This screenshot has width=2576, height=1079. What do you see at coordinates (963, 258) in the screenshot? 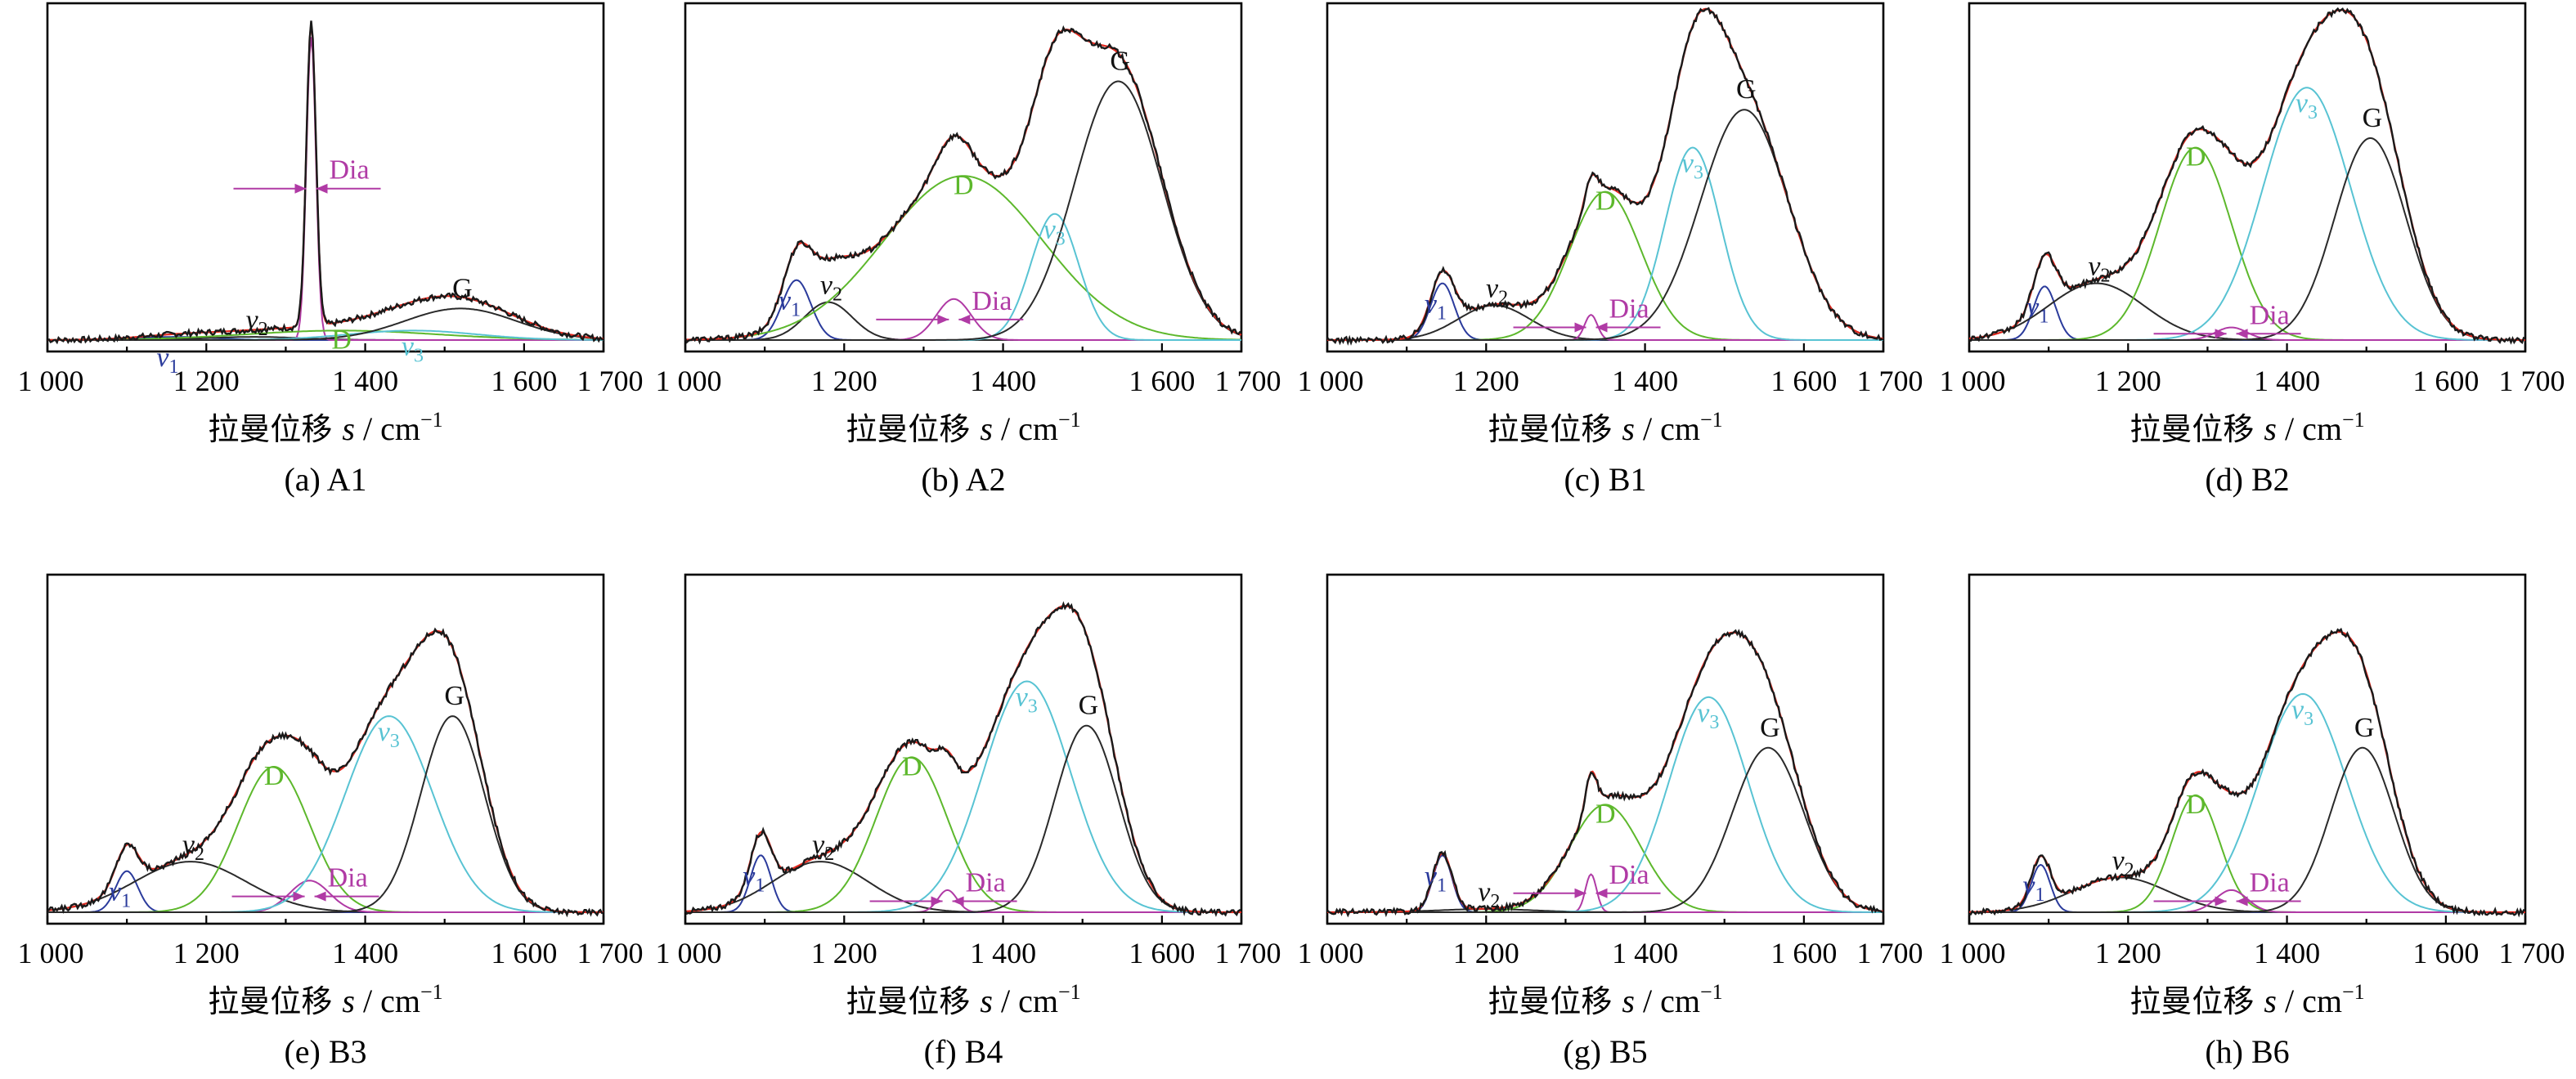
I see `band-D` at bounding box center [963, 258].